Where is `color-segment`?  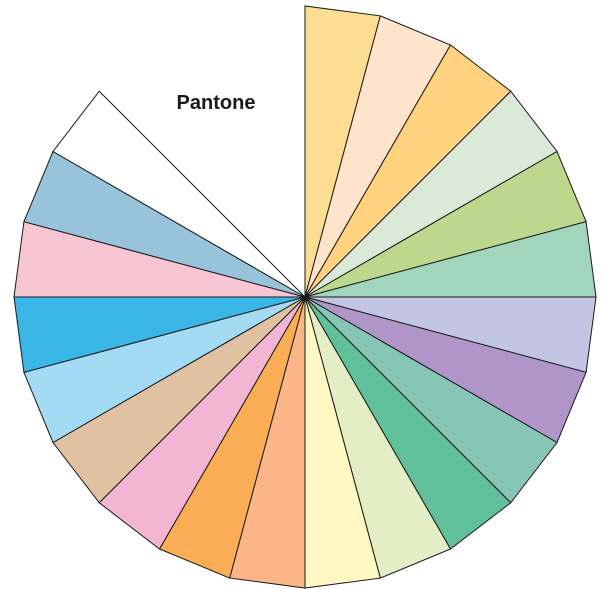
color-segment is located at coordinates (179, 194).